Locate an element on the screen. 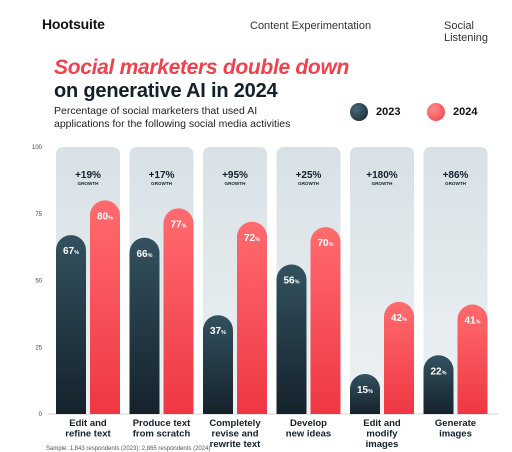  y-tick-label: 25 is located at coordinates (38, 348).